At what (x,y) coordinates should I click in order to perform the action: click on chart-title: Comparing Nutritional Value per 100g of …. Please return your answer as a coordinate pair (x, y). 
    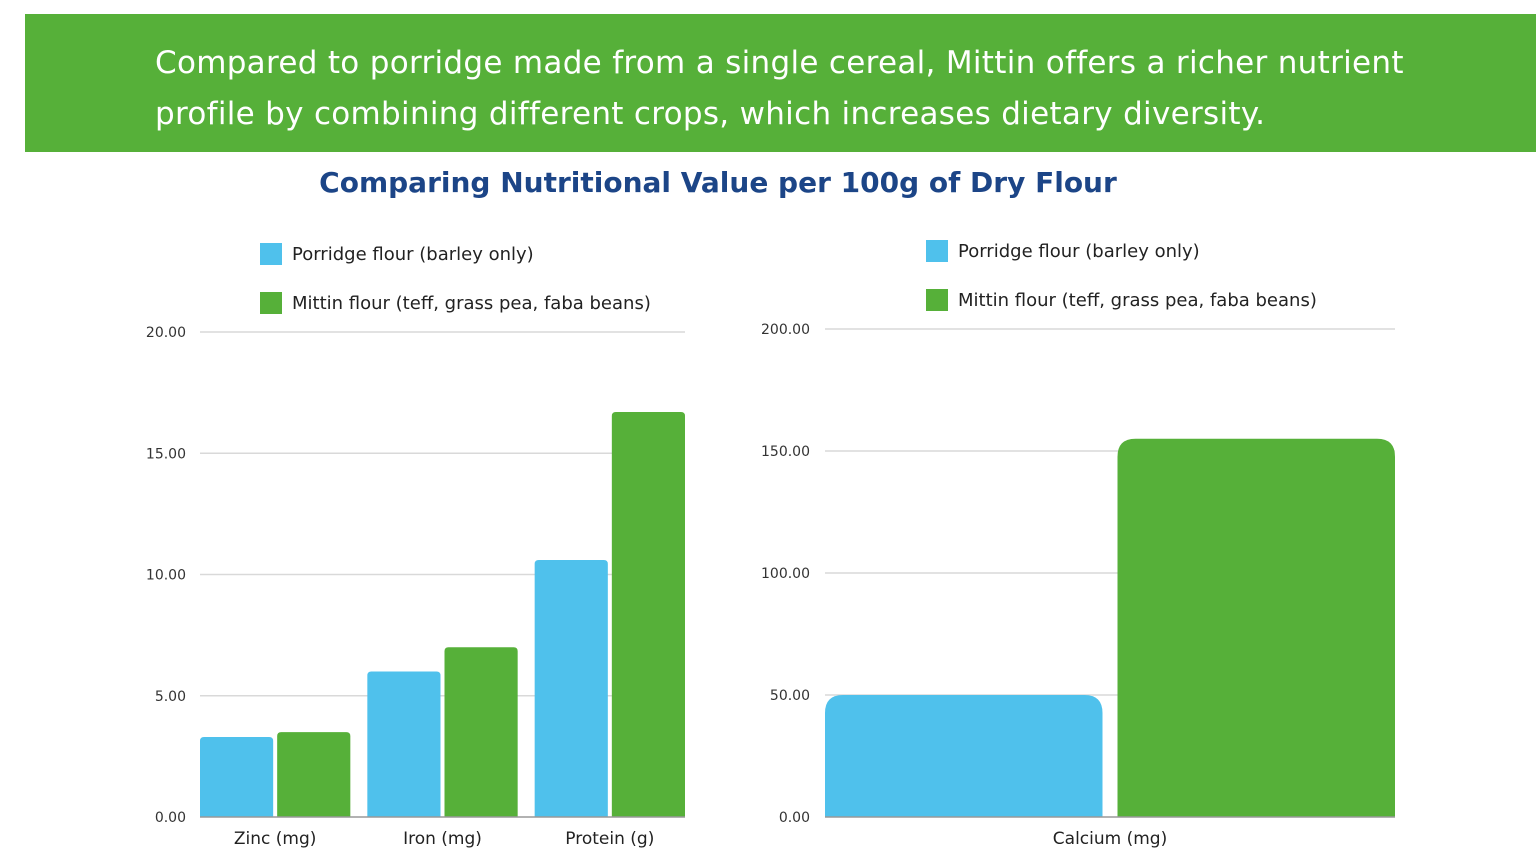
    Looking at the image, I should click on (718, 182).